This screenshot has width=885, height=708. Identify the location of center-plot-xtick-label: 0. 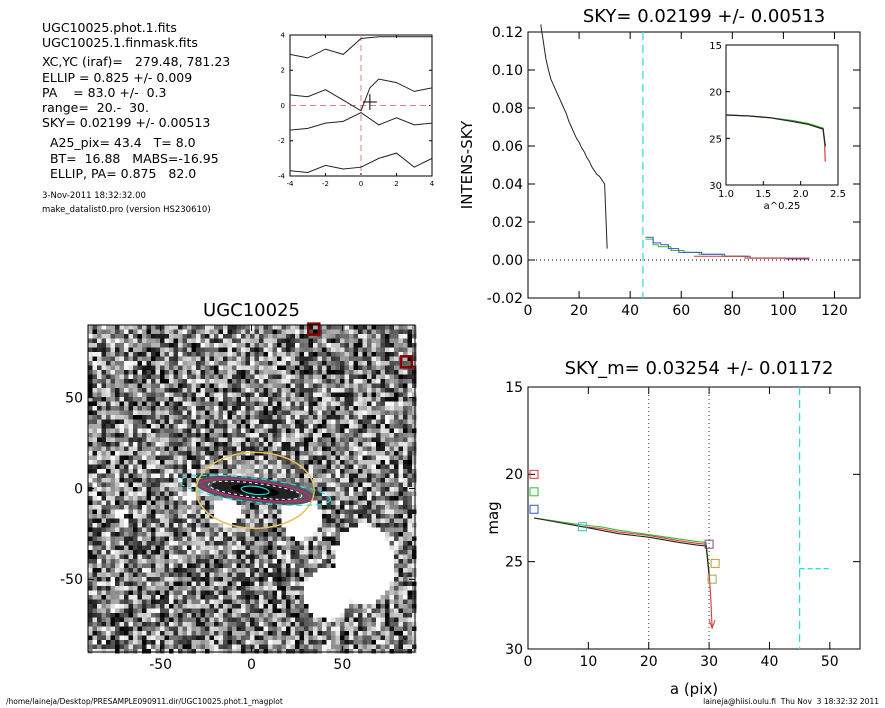
(361, 184).